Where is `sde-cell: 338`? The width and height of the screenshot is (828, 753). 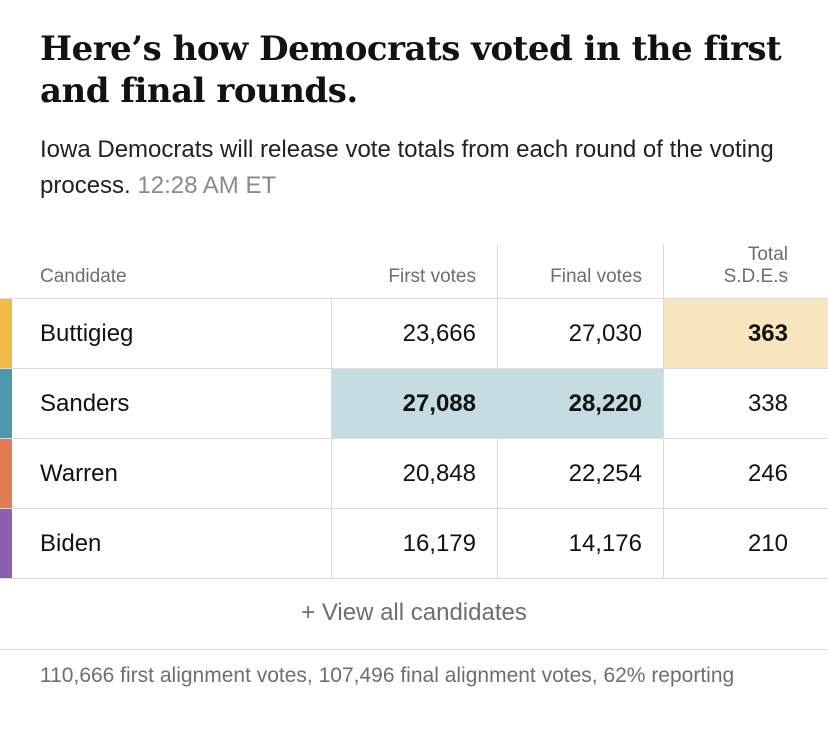
sde-cell: 338 is located at coordinates (767, 403).